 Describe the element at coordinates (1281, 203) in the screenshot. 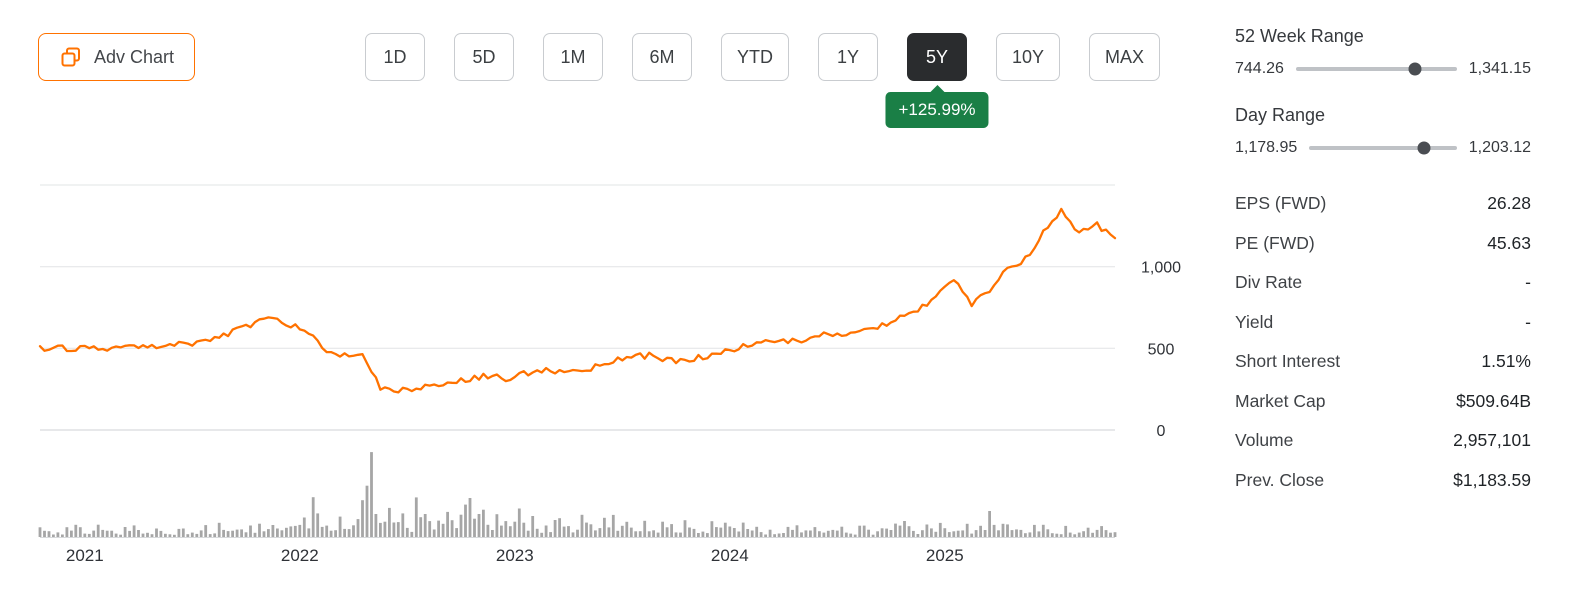

I see `stat-label: EPS (FWD)` at that location.